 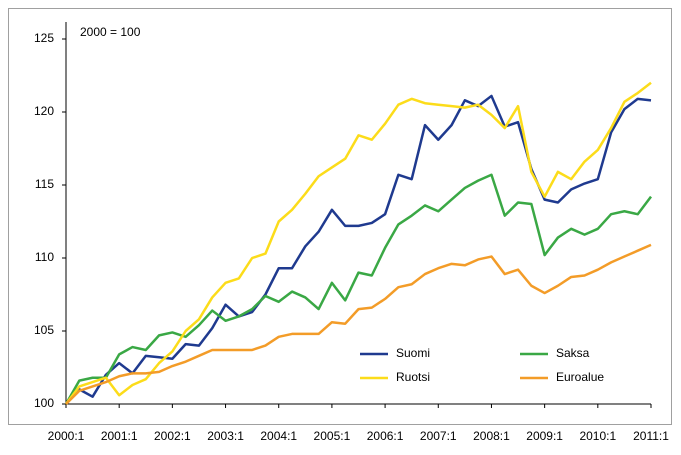 I want to click on legend-label: Suomi, so click(x=413, y=353).